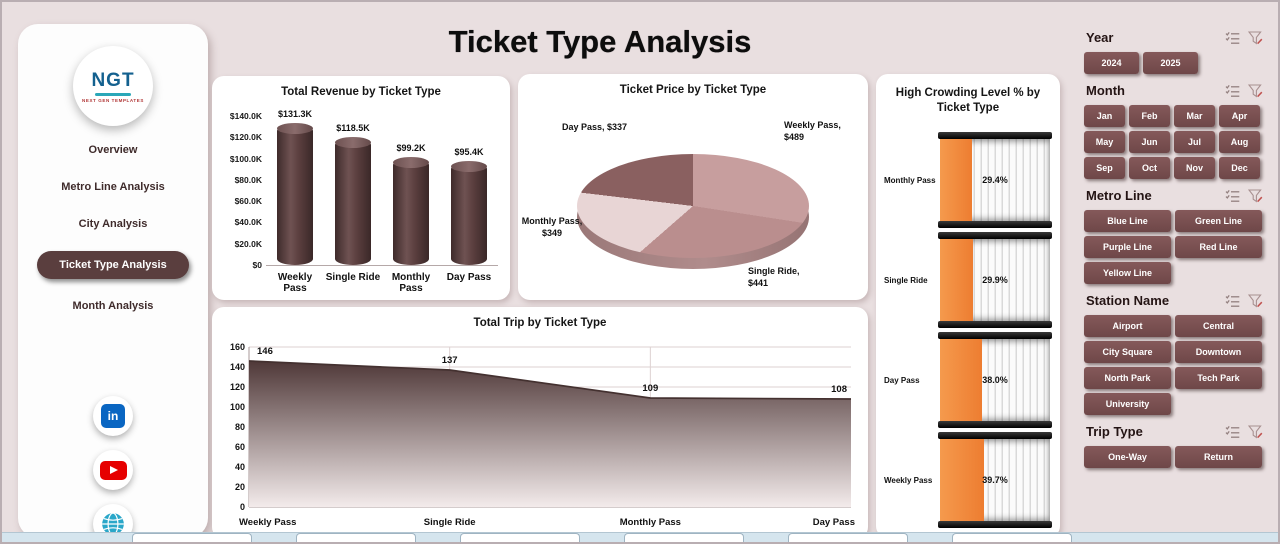 The height and width of the screenshot is (544, 1280). What do you see at coordinates (1104, 116) in the screenshot?
I see `filter-option-button: Jan` at bounding box center [1104, 116].